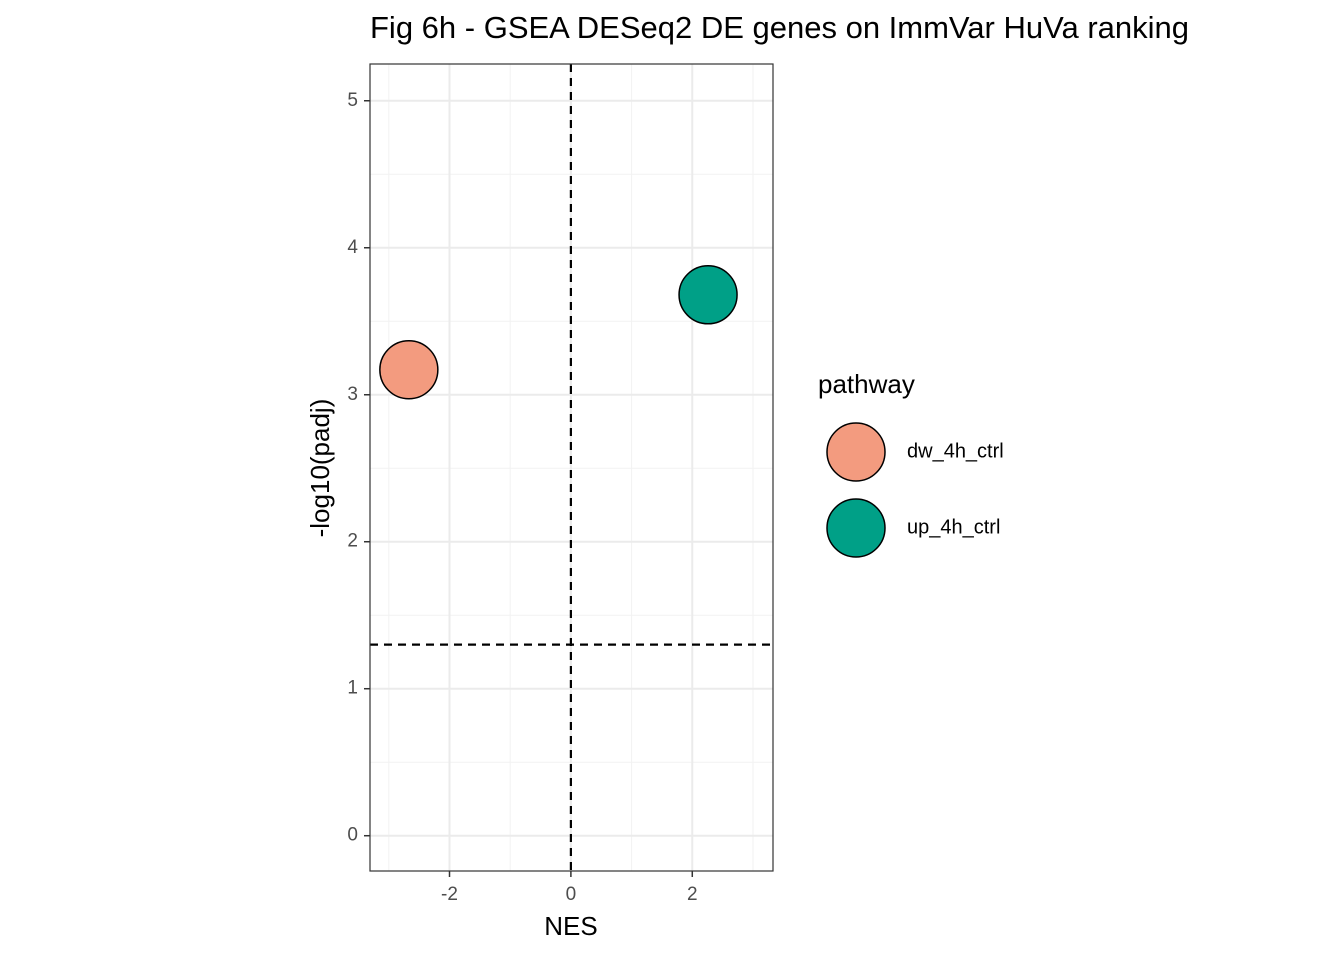 The height and width of the screenshot is (960, 1344). I want to click on legend-label: up_4h_ctrl, so click(953, 527).